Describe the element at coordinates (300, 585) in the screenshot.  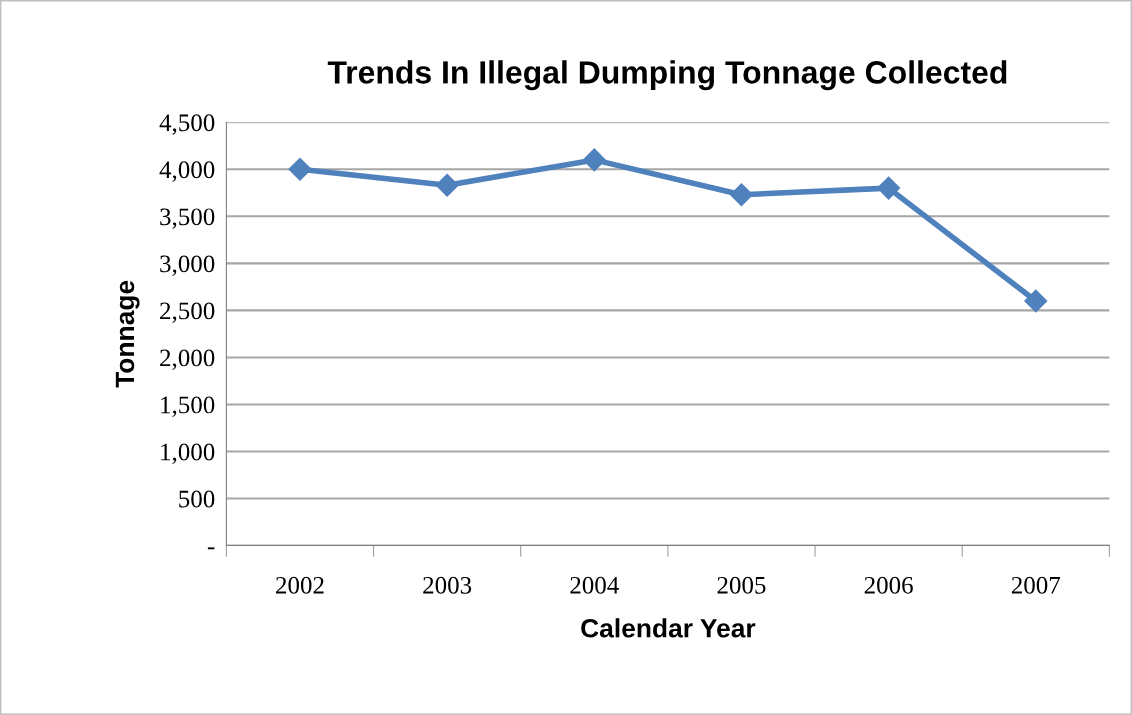
I see `x-tick-label: 2002` at that location.